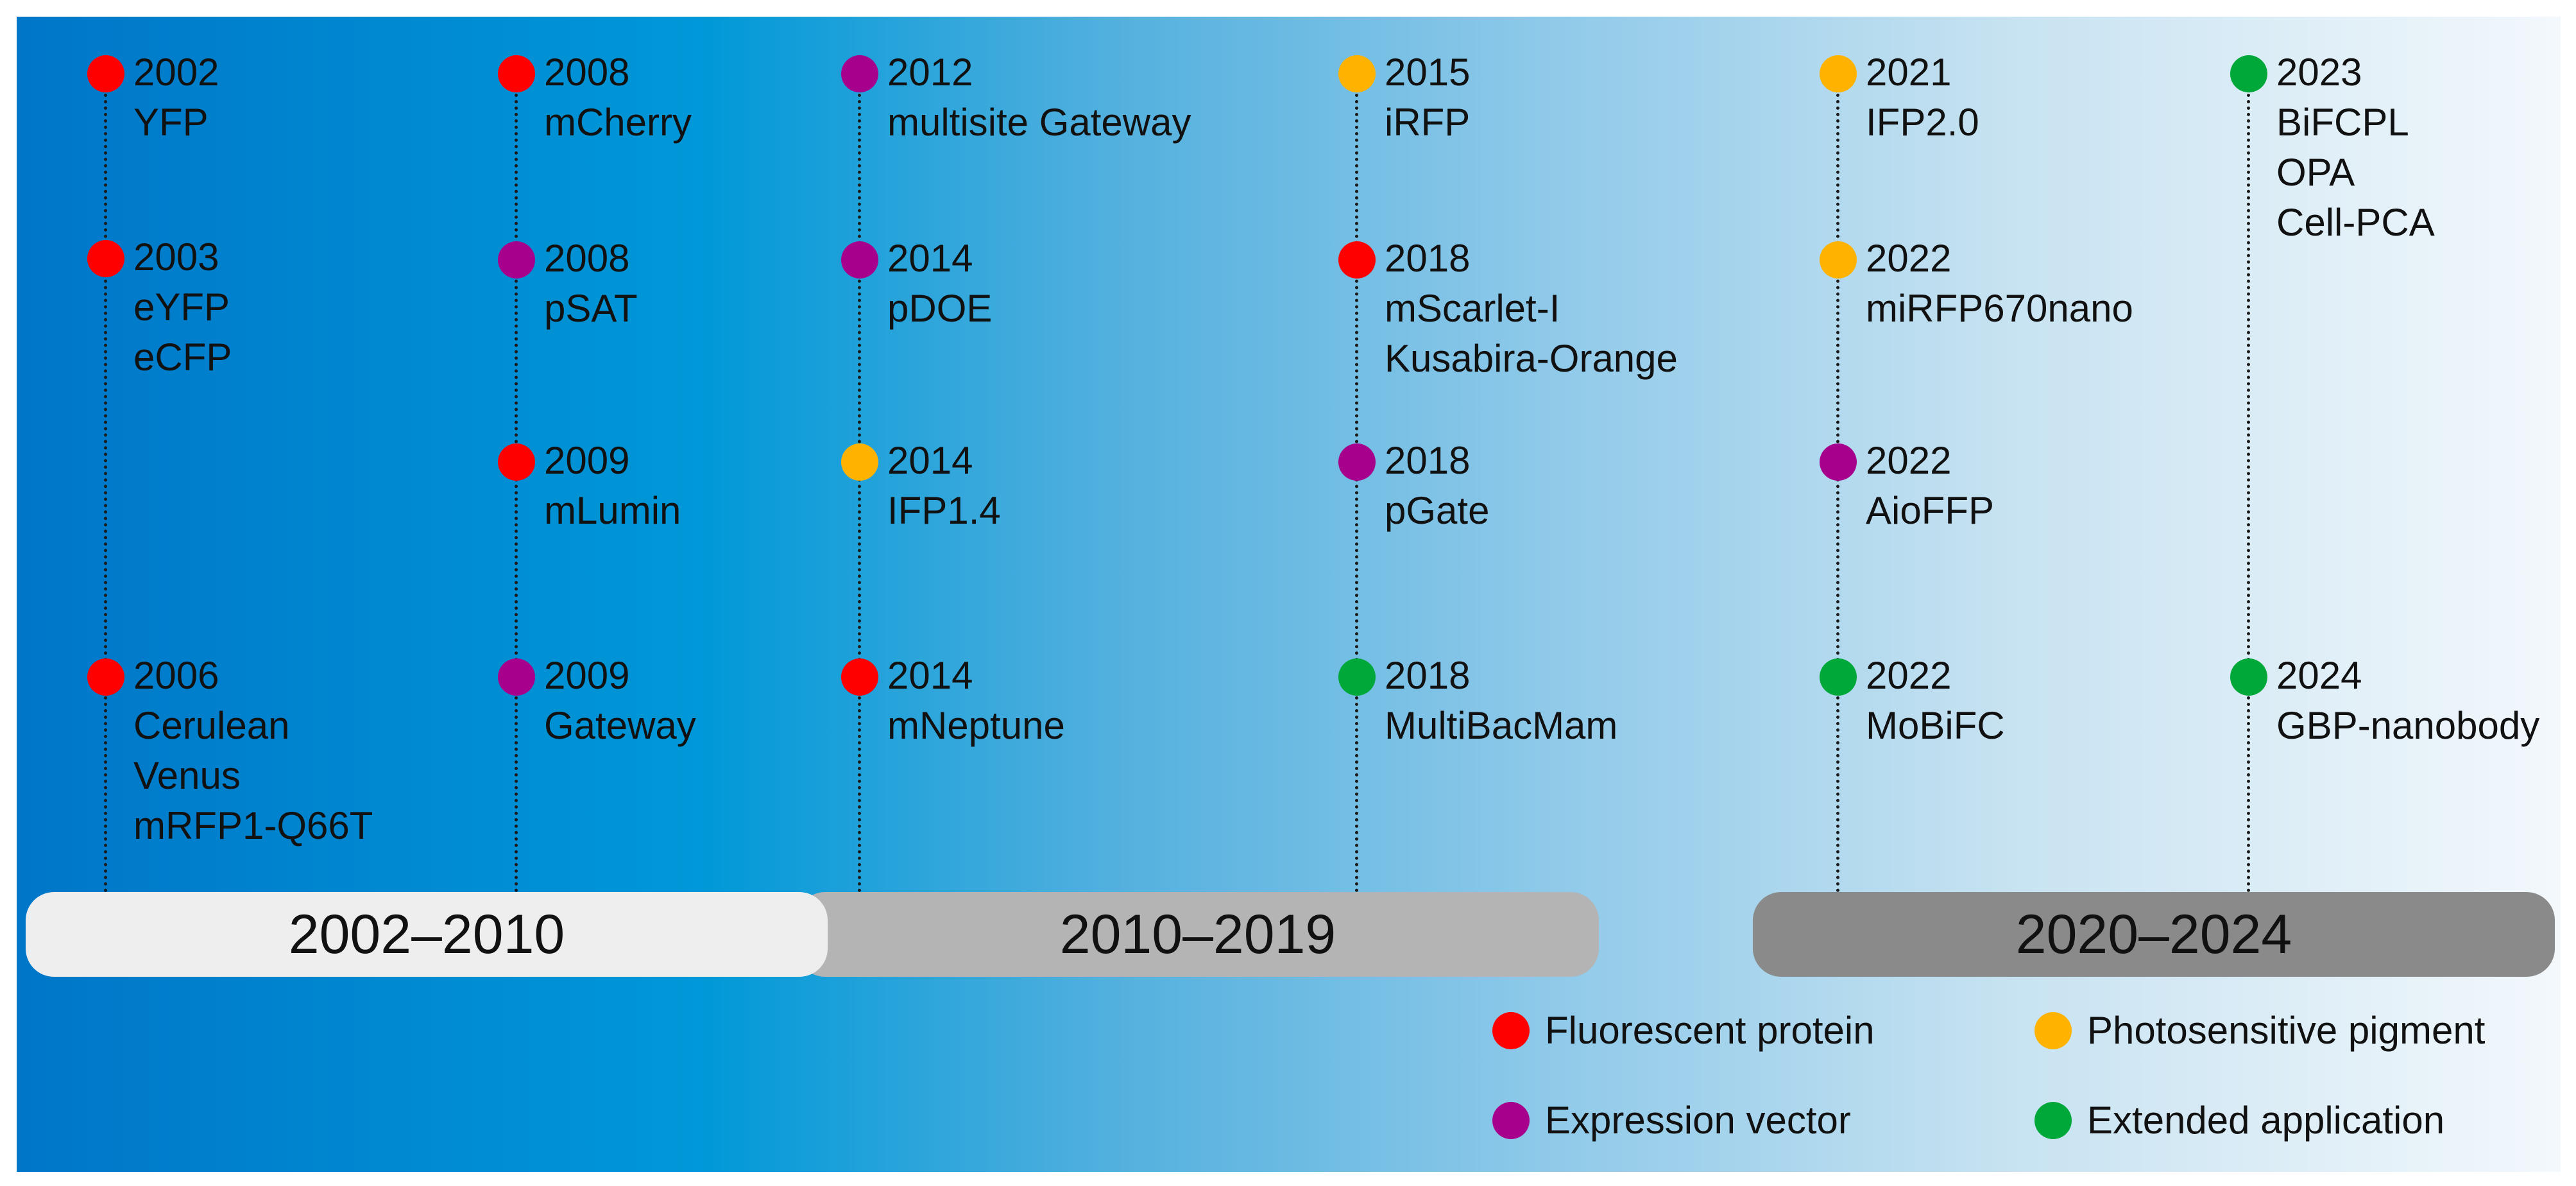 This screenshot has width=2576, height=1186. I want to click on period-bar-2010-2019: 2010–2019, so click(1198, 934).